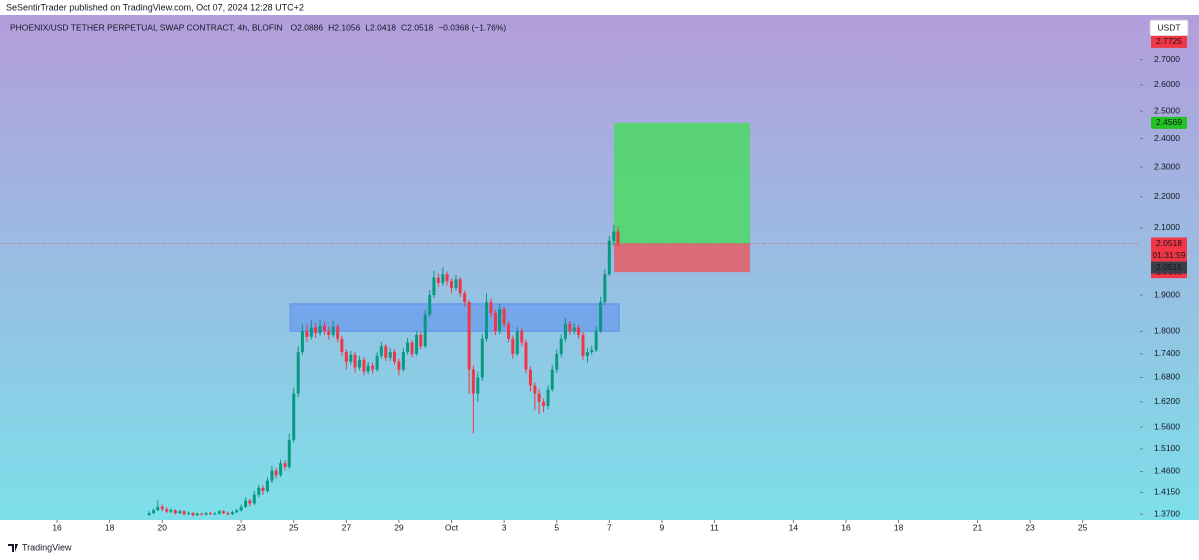  What do you see at coordinates (662, 527) in the screenshot?
I see `x-tick-label: 9` at bounding box center [662, 527].